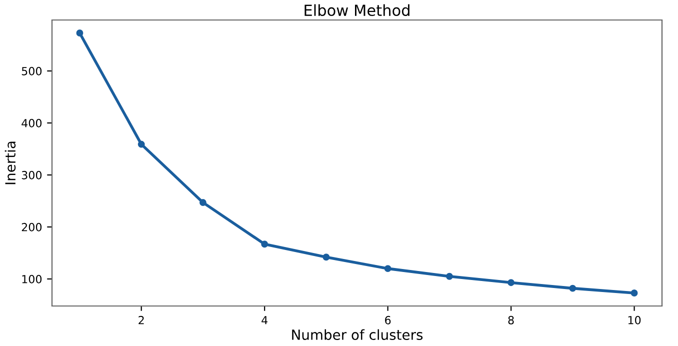  I want to click on chart-title: Elbow Method, so click(357, 10).